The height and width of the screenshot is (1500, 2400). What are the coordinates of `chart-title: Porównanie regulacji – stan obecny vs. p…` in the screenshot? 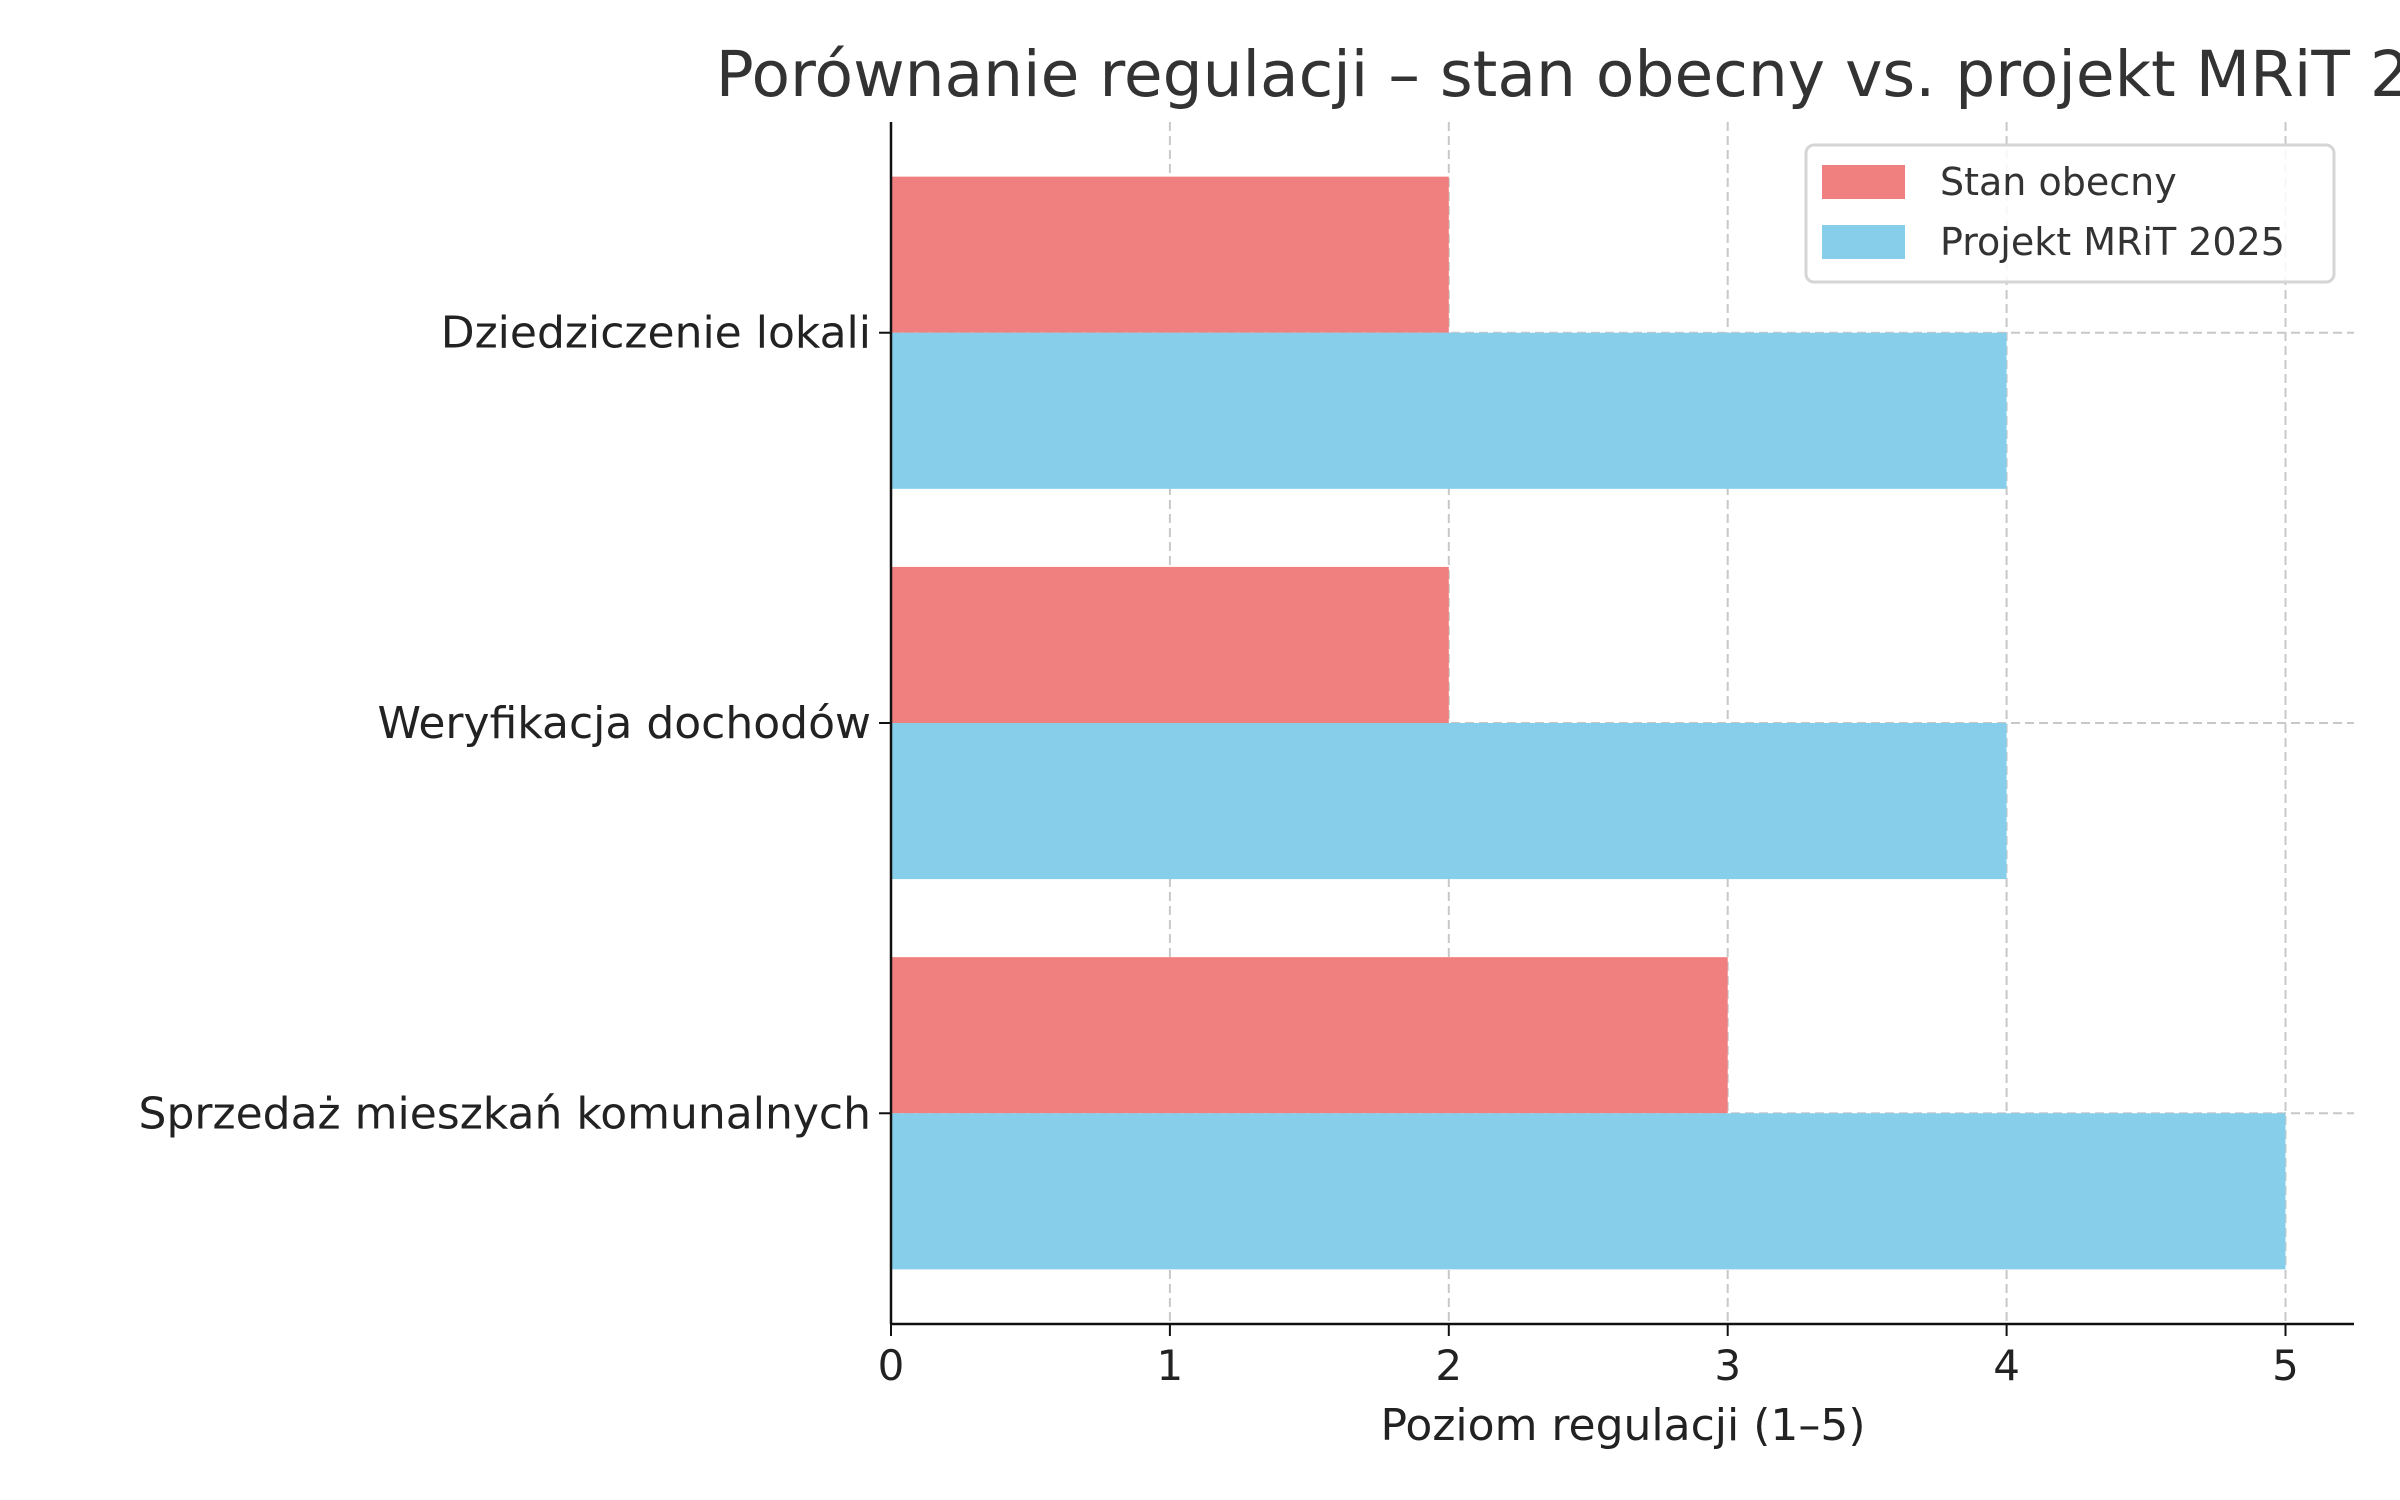 It's located at (1558, 74).